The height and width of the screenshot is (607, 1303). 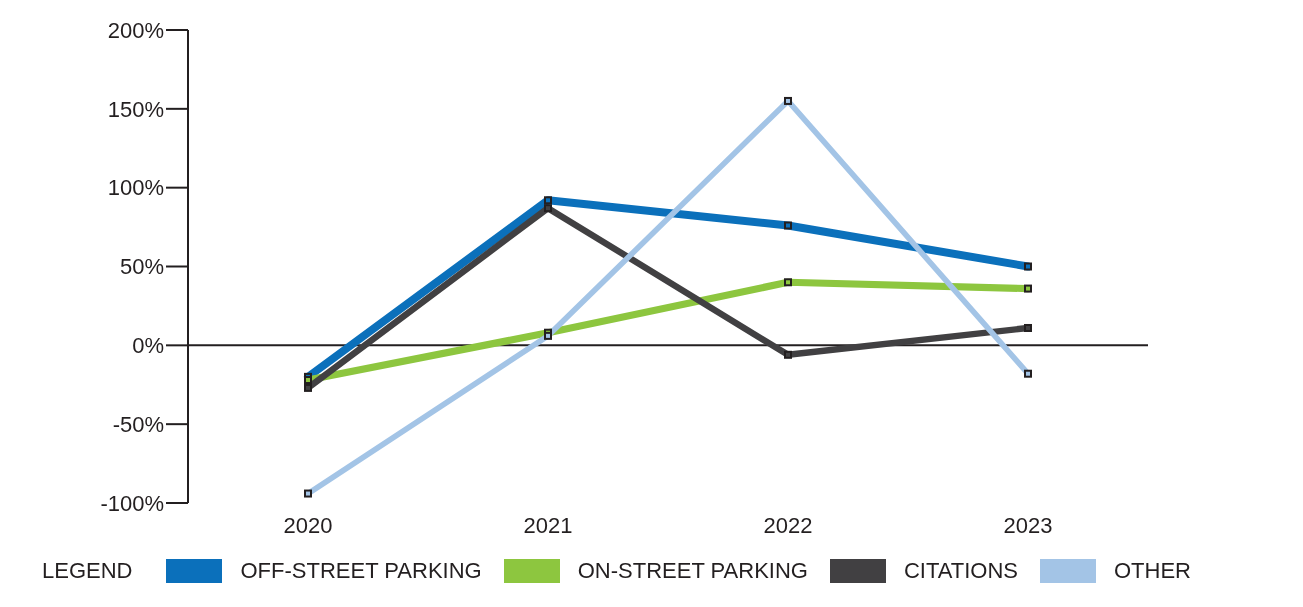 I want to click on y-tick-label: 150%, so click(x=135, y=109).